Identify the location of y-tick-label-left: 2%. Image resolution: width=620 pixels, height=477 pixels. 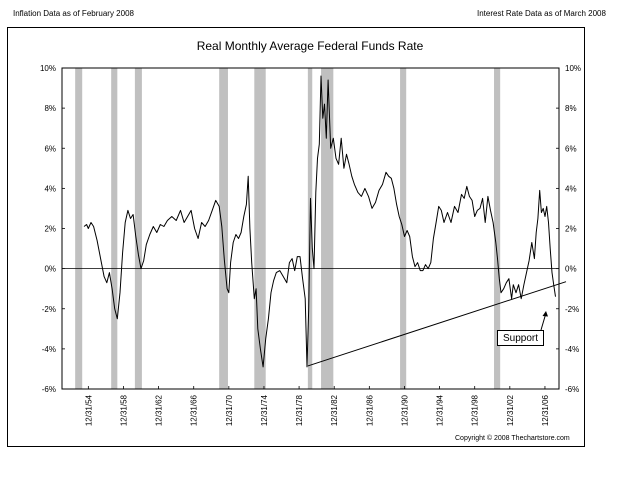
(50, 229).